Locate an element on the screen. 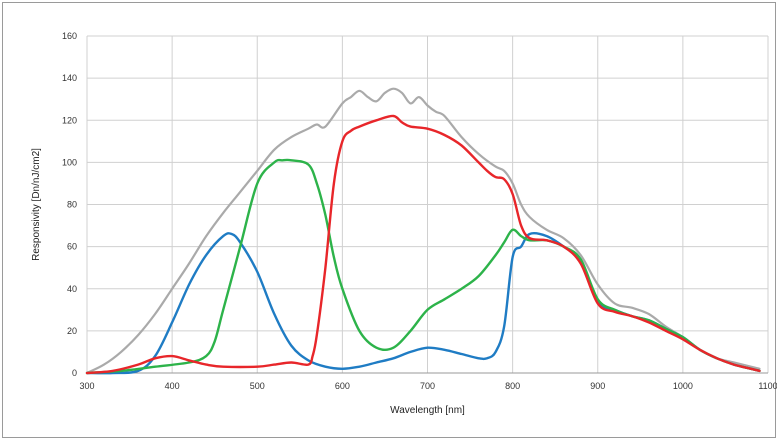  x-tick-label: 900 is located at coordinates (597, 386).